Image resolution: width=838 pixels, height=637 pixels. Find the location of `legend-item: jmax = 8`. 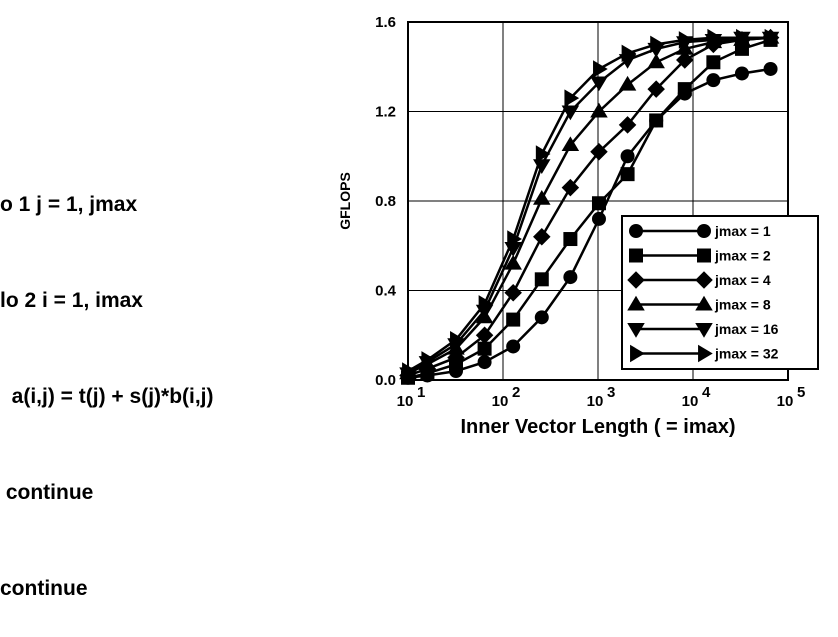

legend-item: jmax = 8 is located at coordinates (699, 304).